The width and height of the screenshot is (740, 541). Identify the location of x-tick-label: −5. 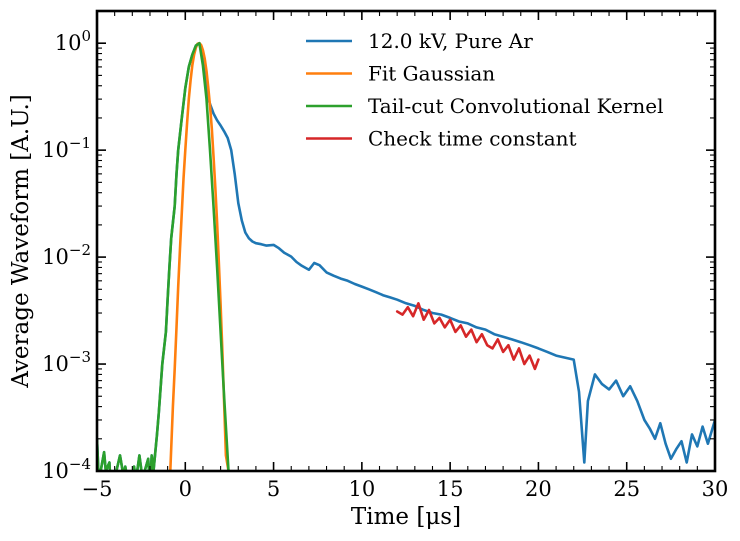
(97, 489).